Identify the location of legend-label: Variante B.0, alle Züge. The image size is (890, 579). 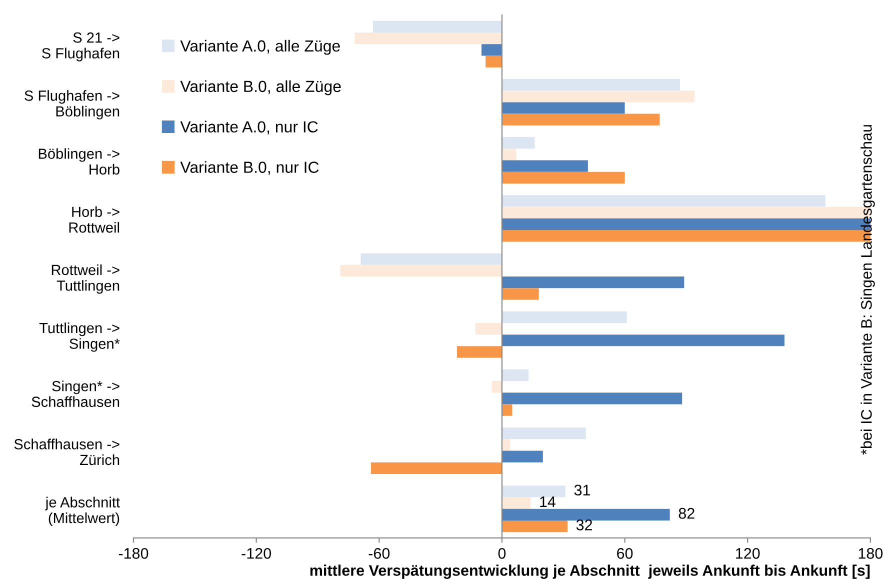
(260, 88).